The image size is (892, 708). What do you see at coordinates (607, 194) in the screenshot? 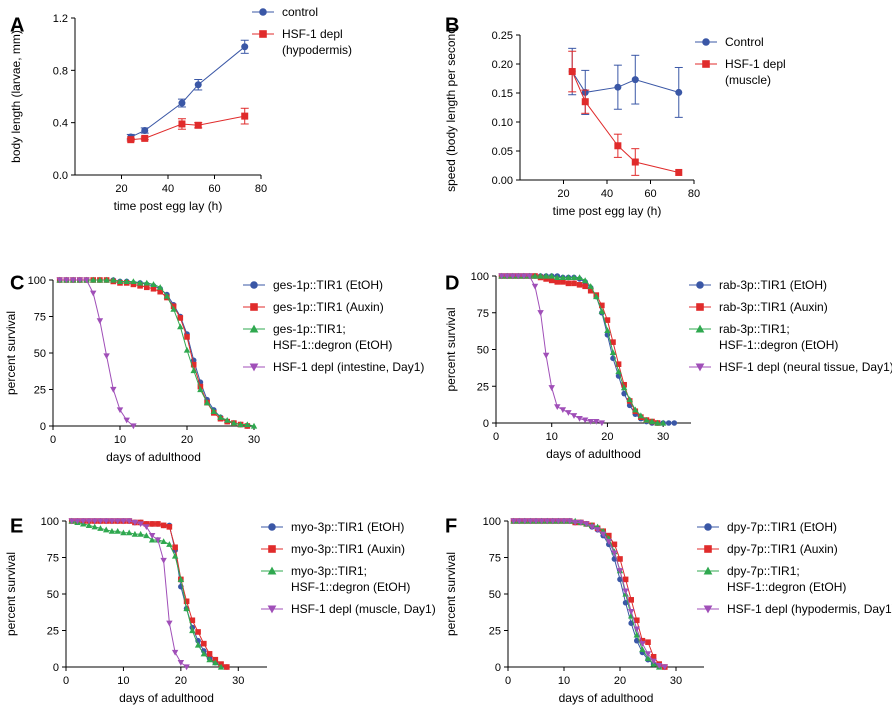
I see `x-tick-label: 40` at bounding box center [607, 194].